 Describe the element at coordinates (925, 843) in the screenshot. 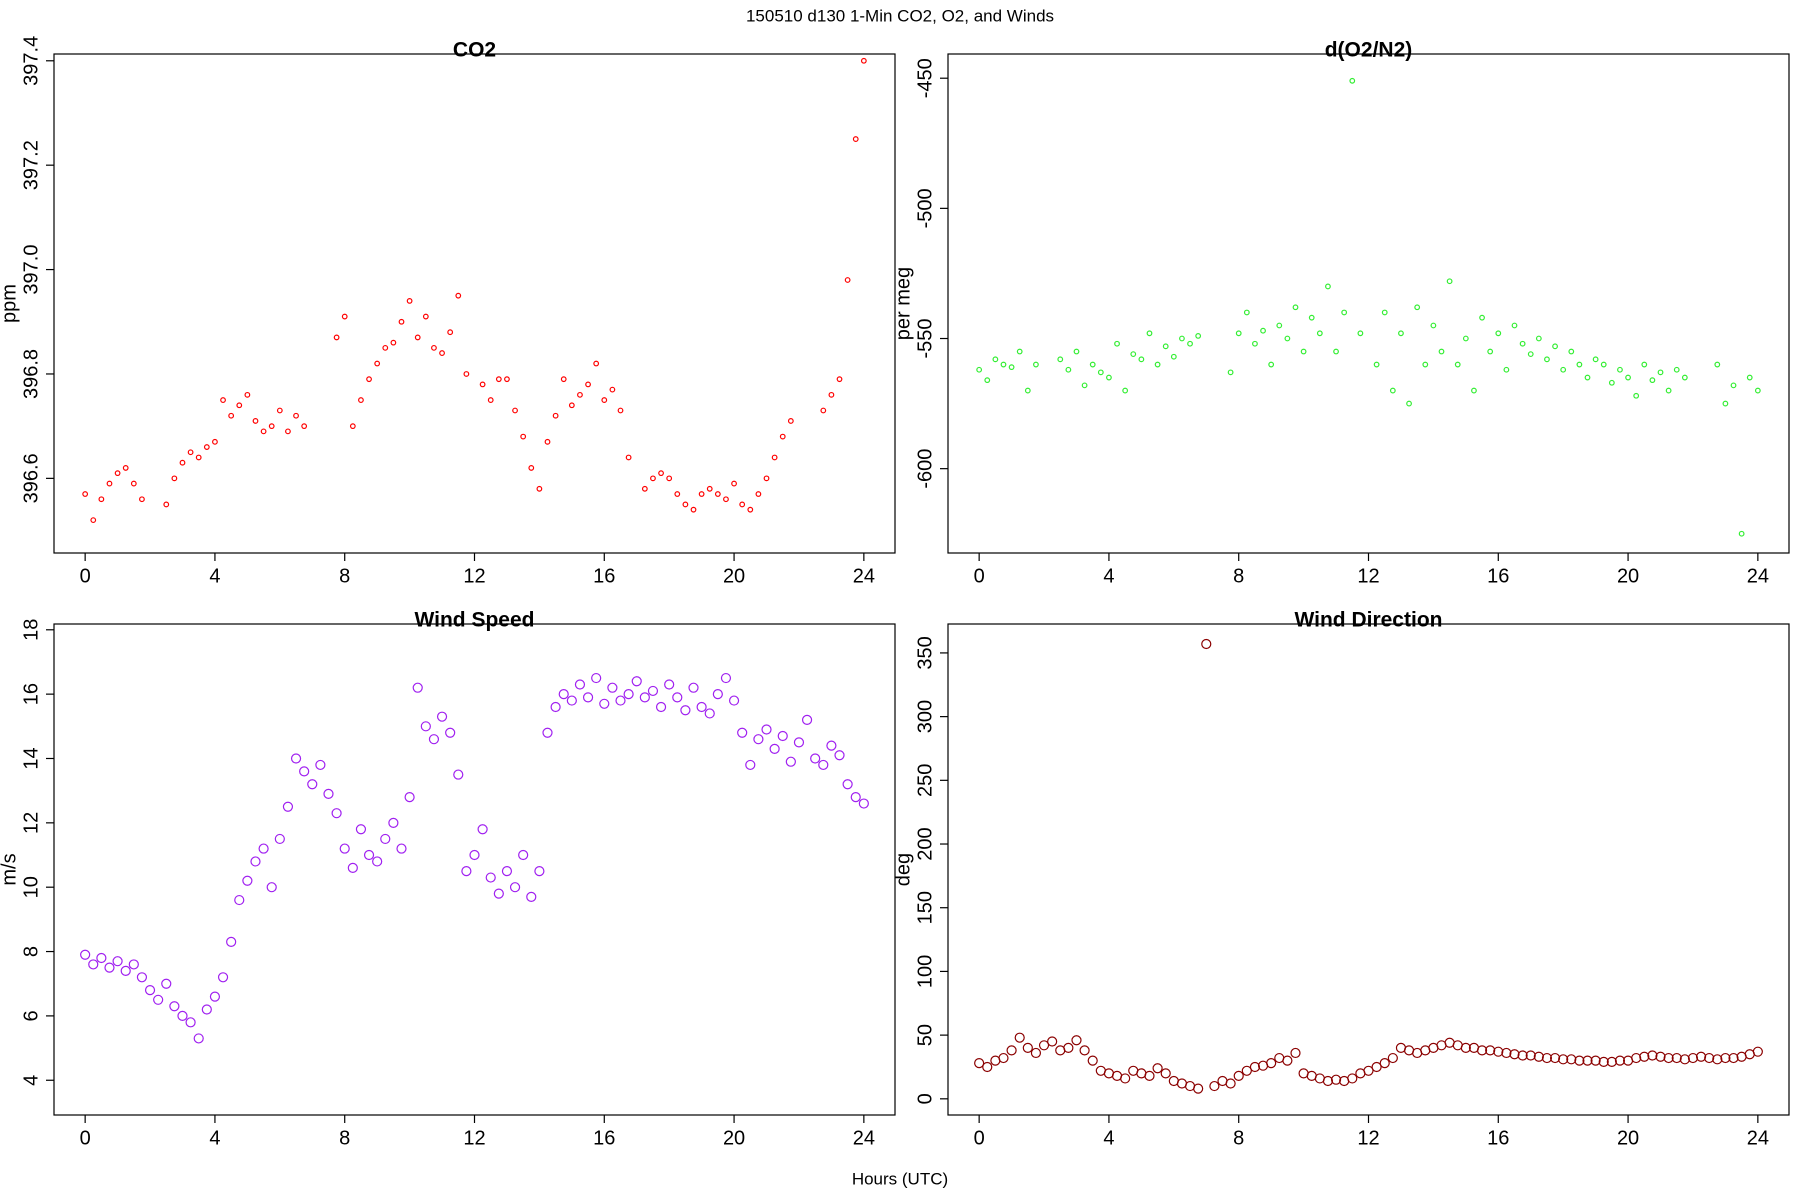

I see `y-tick-label: 200` at that location.